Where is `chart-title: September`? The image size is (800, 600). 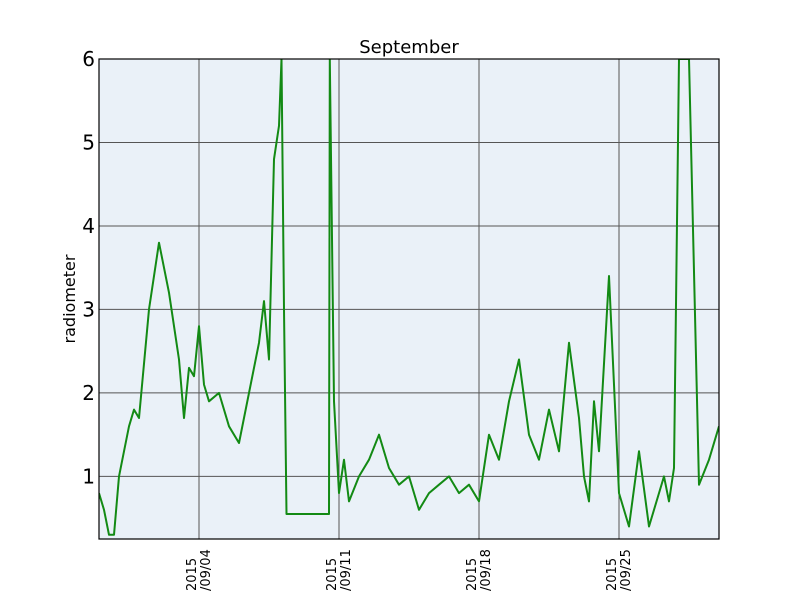
chart-title: September is located at coordinates (409, 47).